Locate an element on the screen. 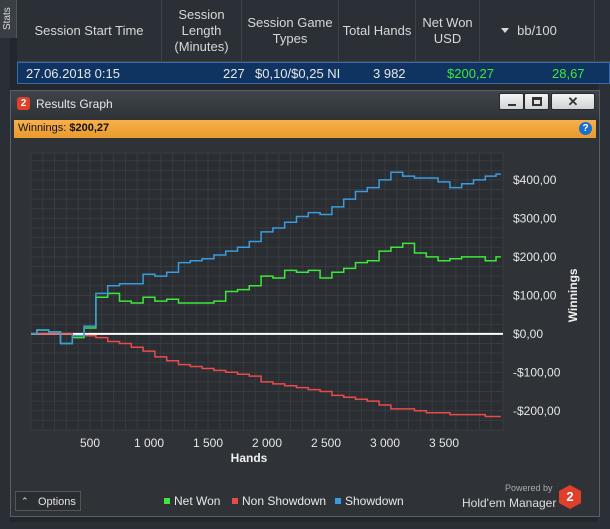 The width and height of the screenshot is (610, 529). col-session-game-types: Session Game Types is located at coordinates (290, 31).